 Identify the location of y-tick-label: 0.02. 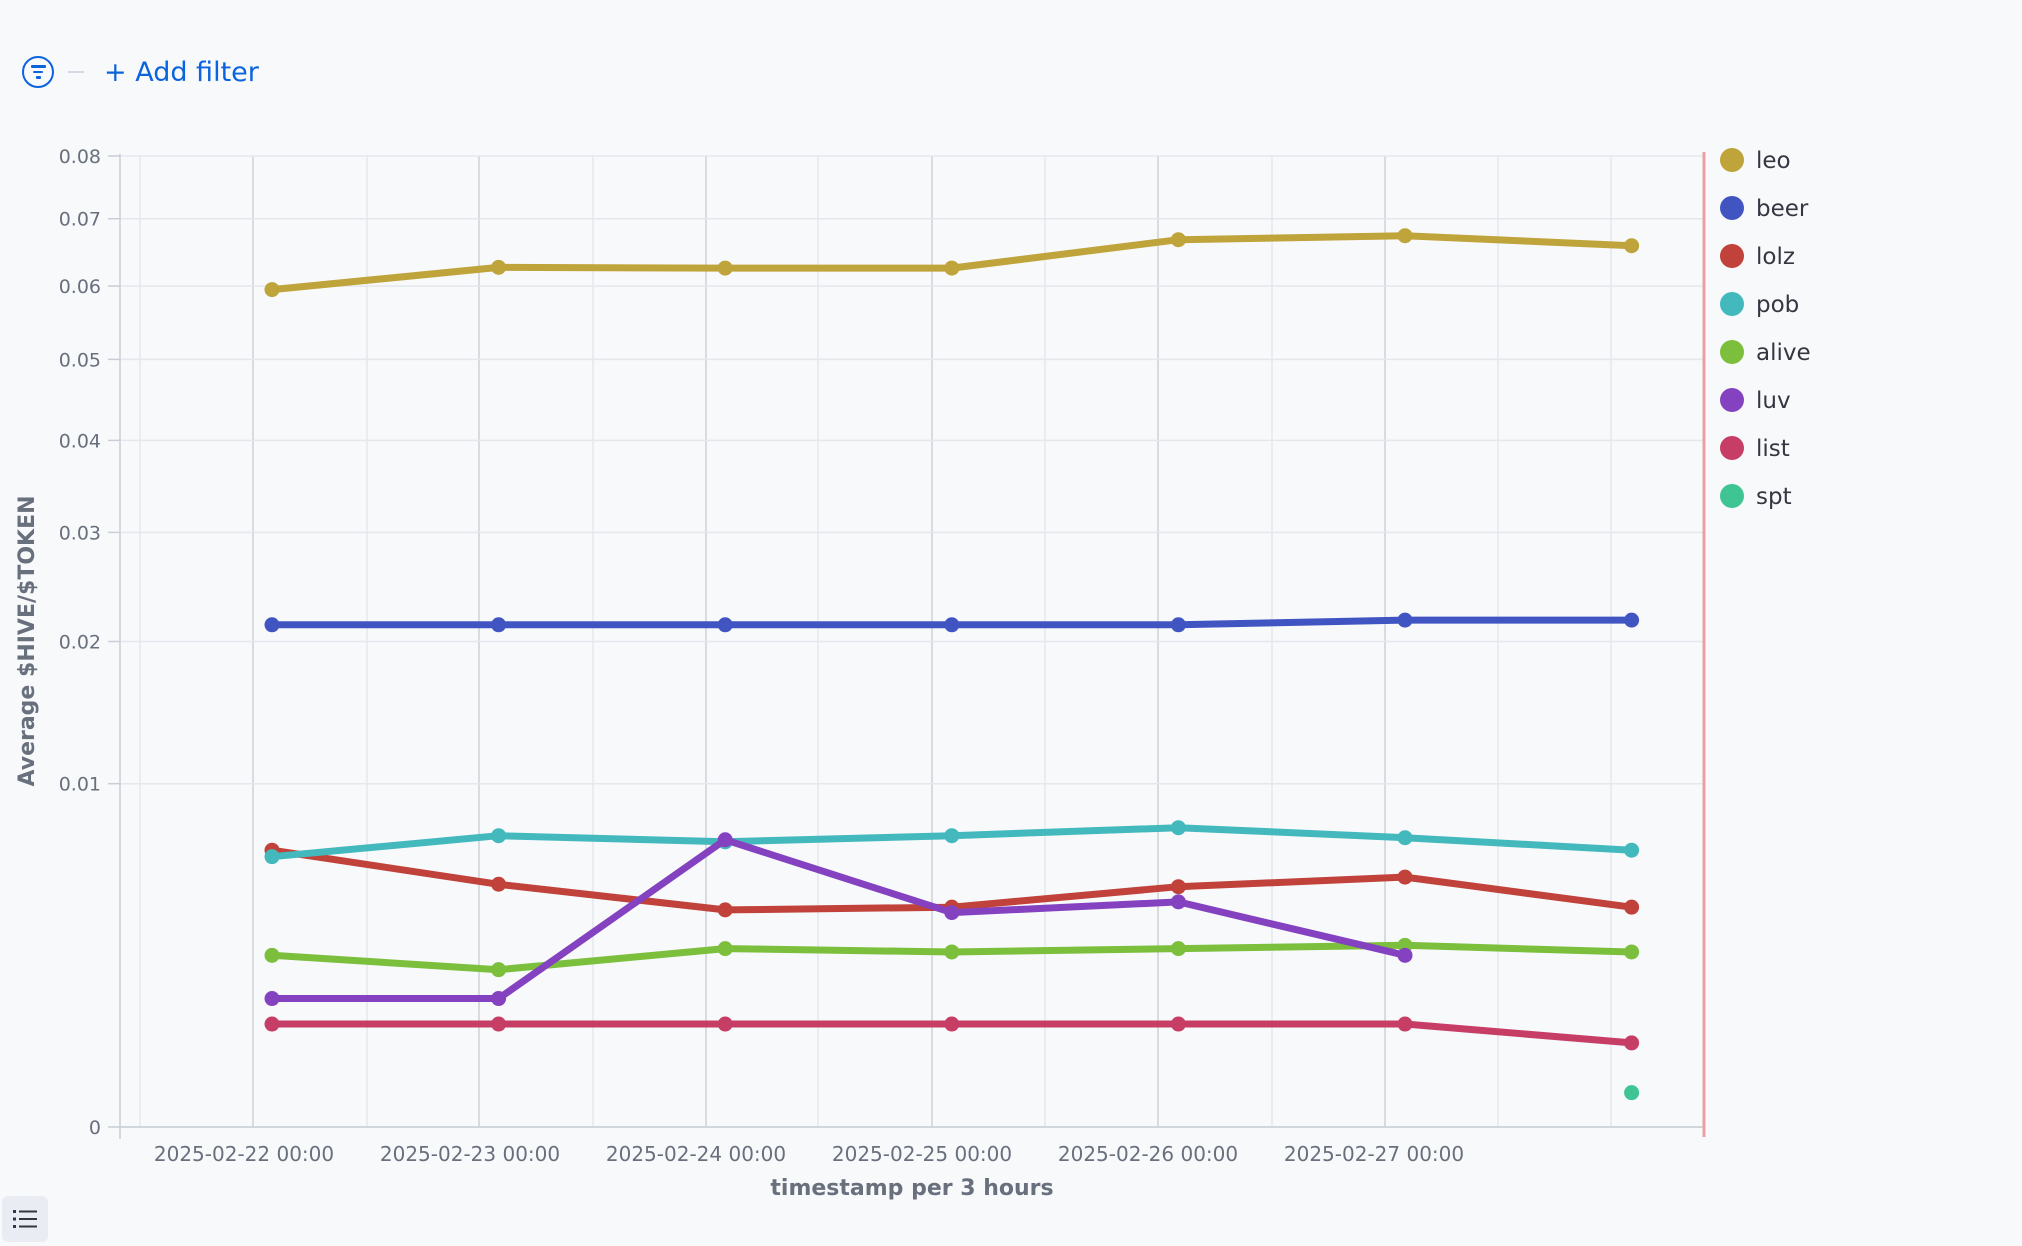
(80, 643).